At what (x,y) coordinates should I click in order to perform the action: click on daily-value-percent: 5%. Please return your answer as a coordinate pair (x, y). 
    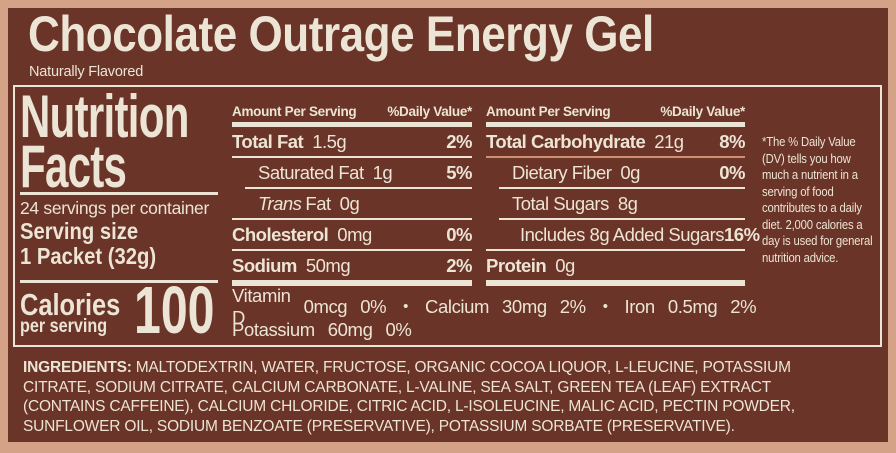
    Looking at the image, I should click on (459, 172).